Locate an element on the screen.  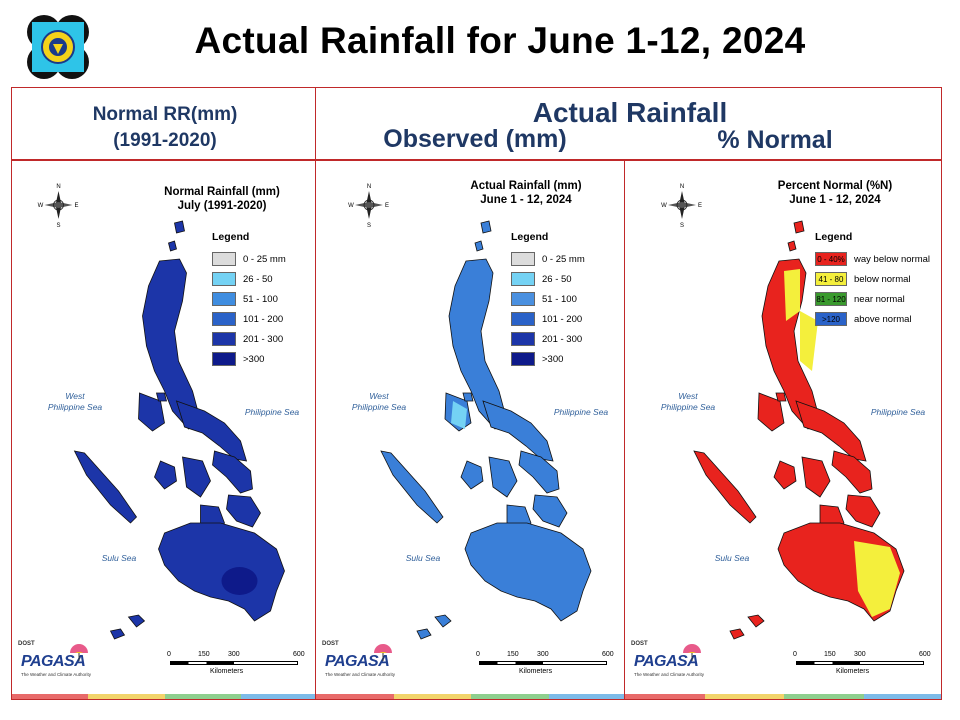
legend-item: >300 is located at coordinates (548, 359).